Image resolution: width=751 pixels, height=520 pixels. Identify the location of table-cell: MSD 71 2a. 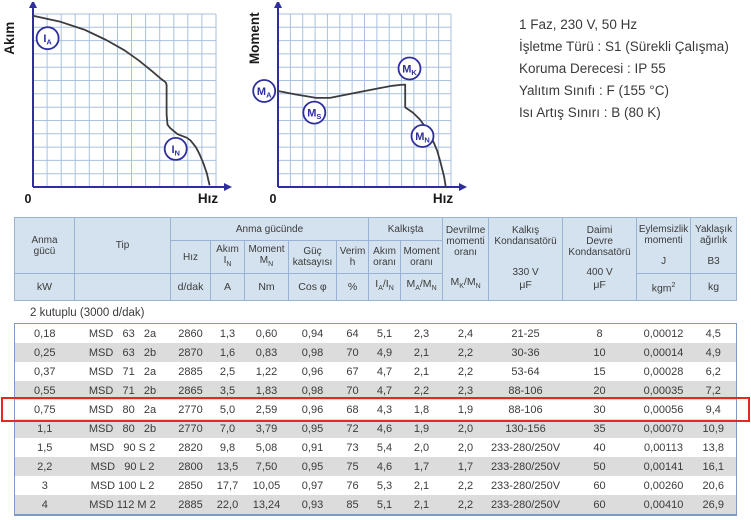
(122, 371).